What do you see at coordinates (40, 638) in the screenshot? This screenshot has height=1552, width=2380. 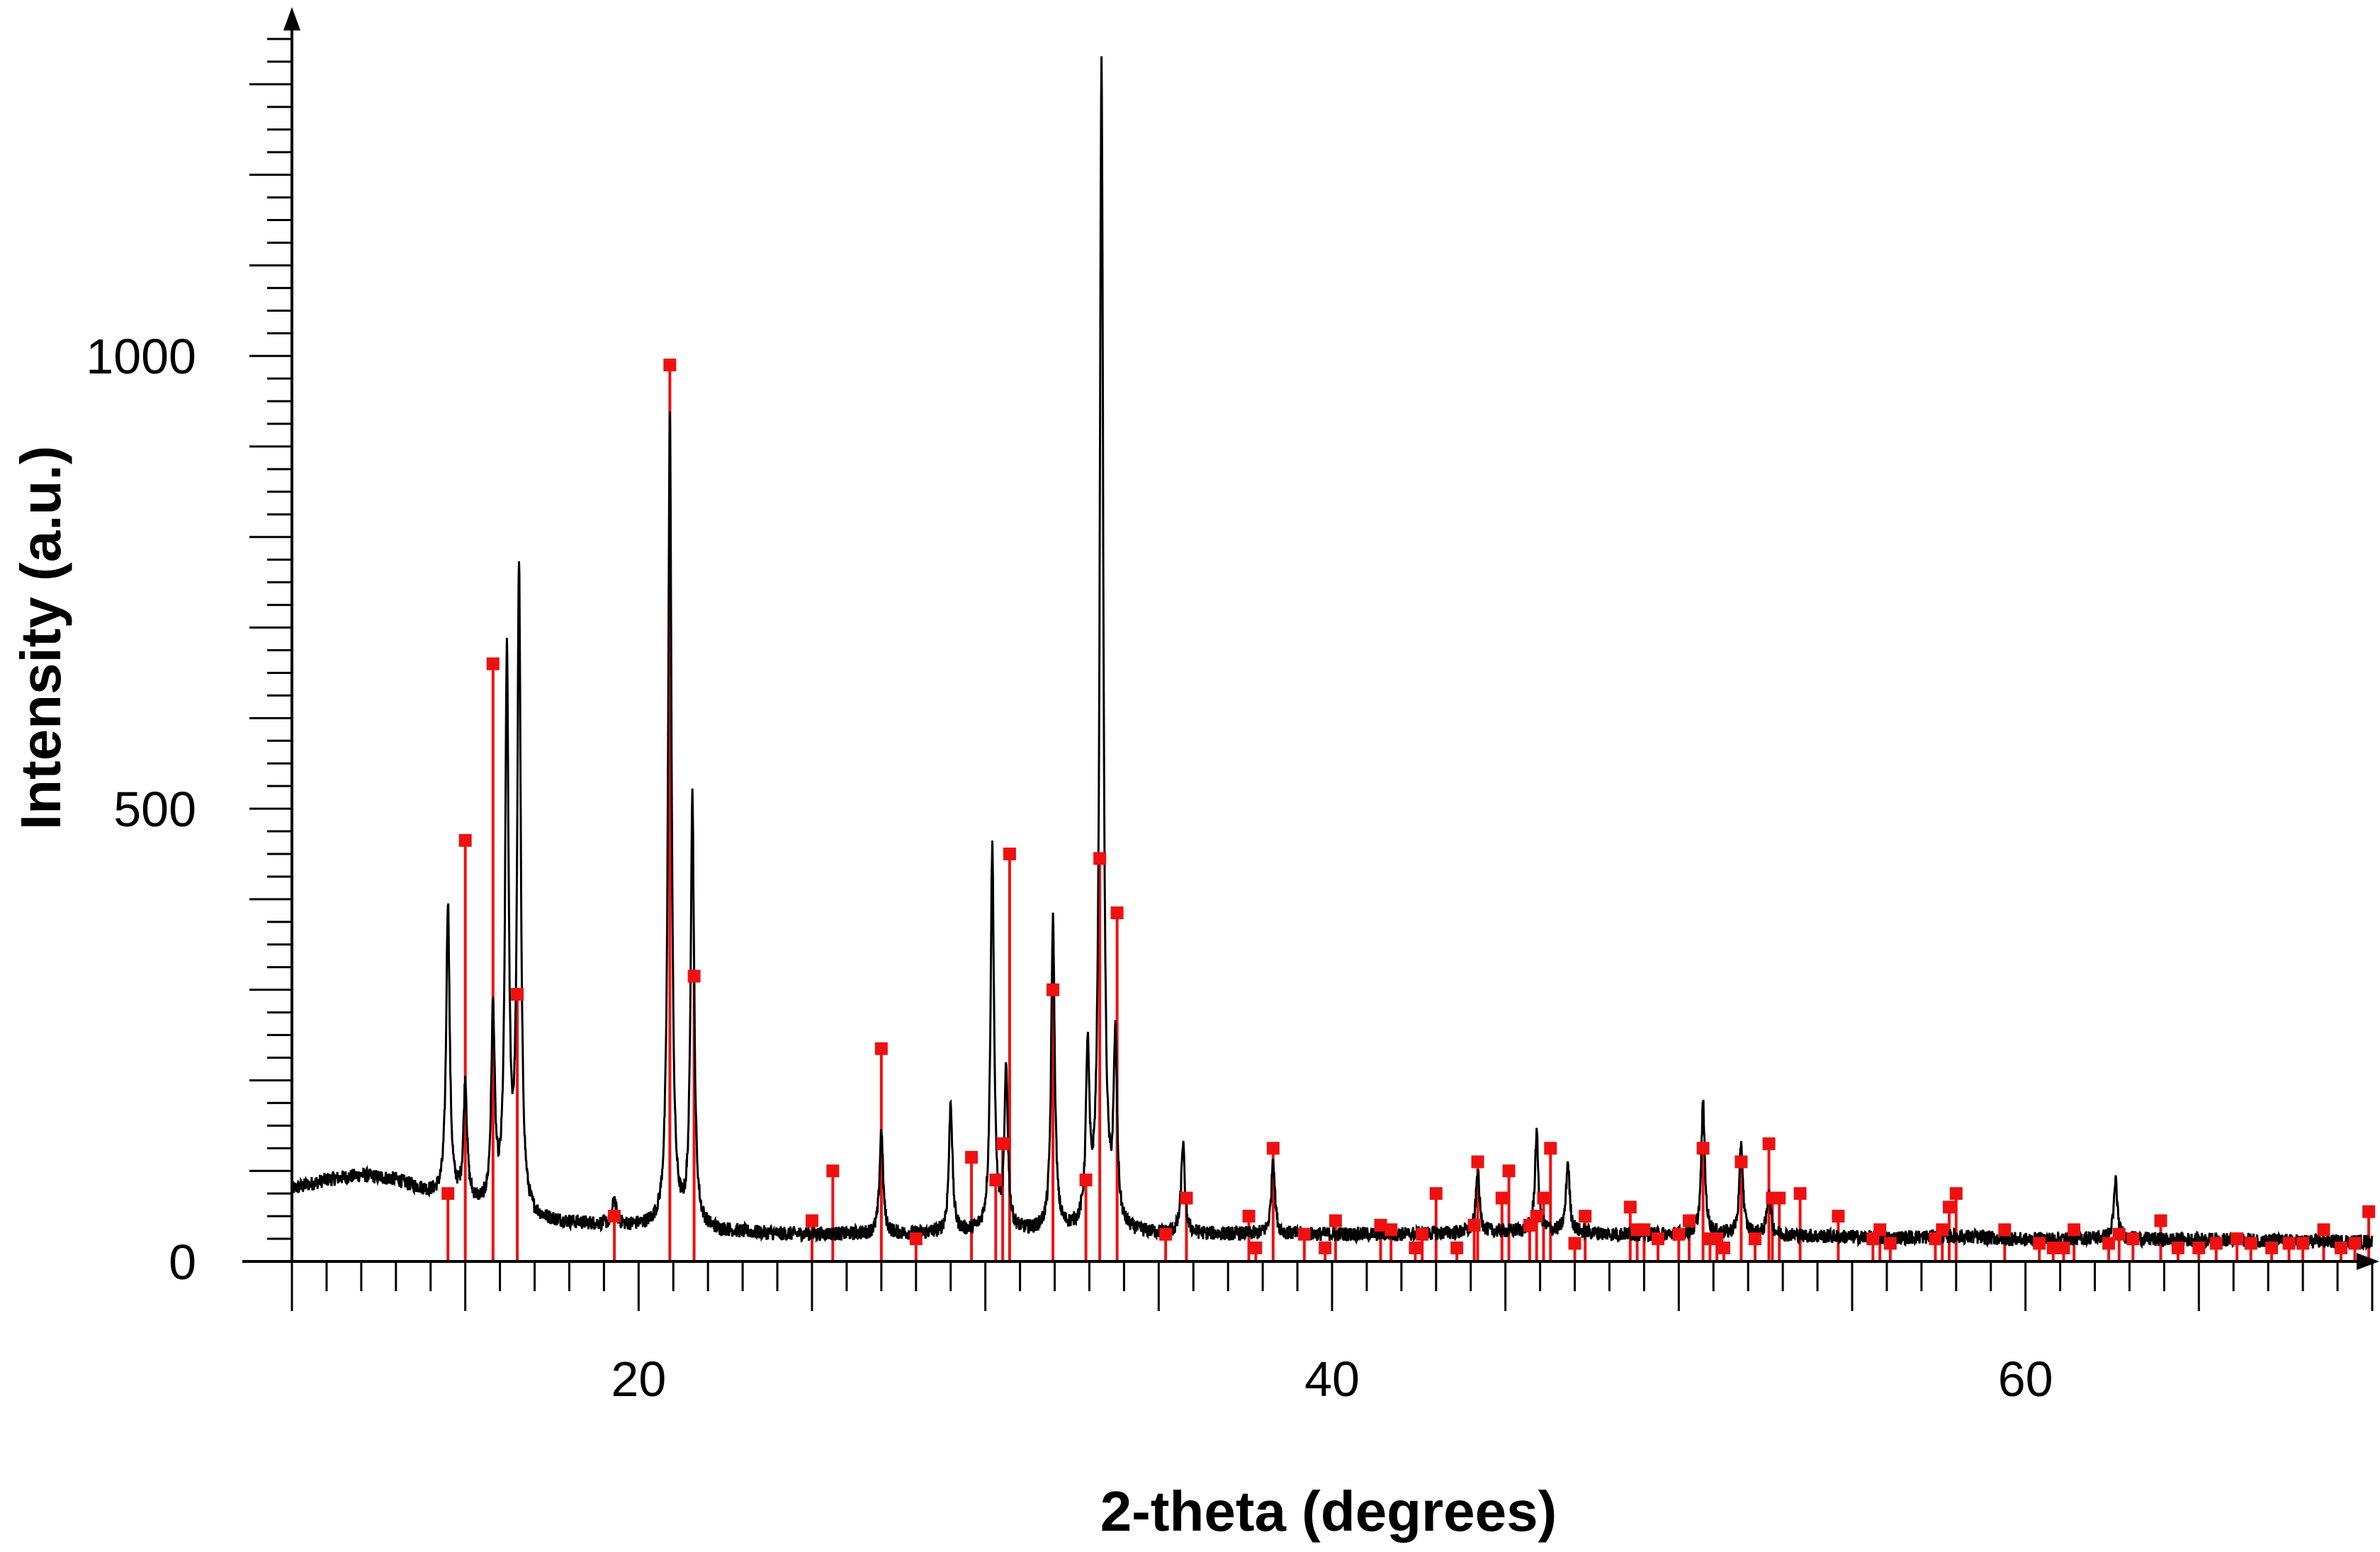 I see `y-axis-title: Intensity (a.u.)` at bounding box center [40, 638].